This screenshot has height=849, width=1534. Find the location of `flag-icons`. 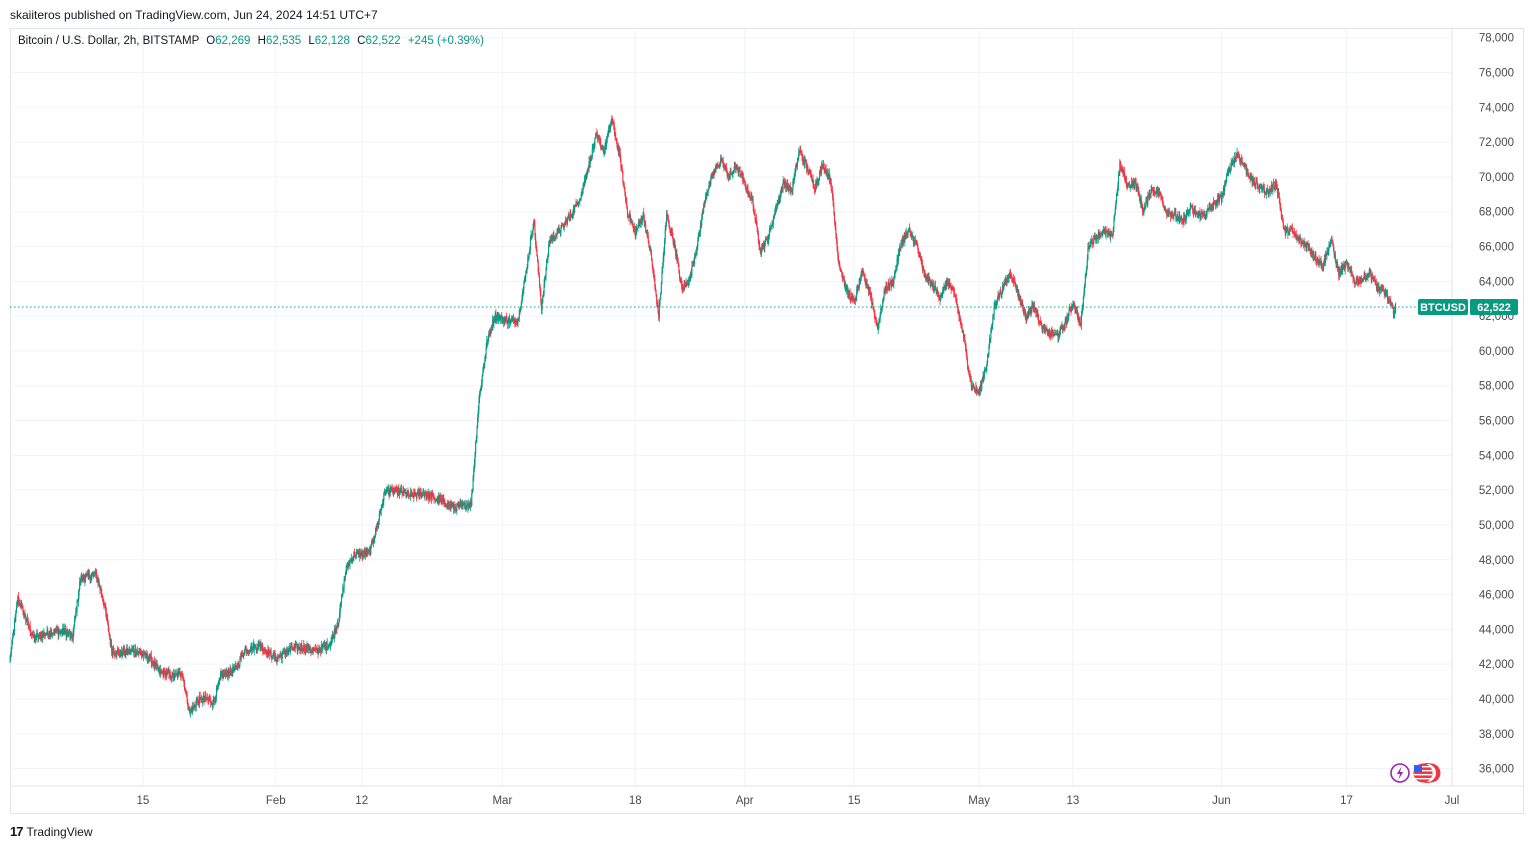

flag-icons is located at coordinates (1418, 773).